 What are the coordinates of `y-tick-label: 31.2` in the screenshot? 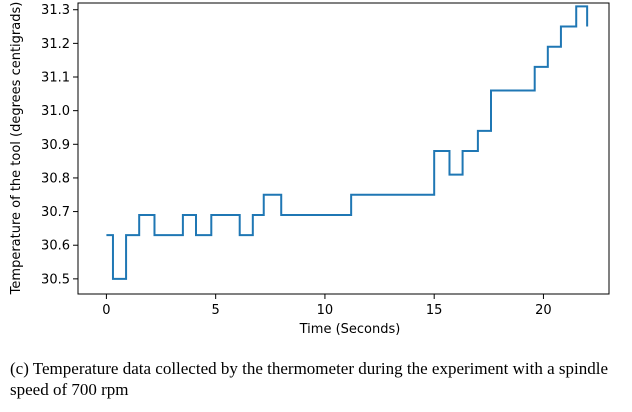 It's located at (55, 44).